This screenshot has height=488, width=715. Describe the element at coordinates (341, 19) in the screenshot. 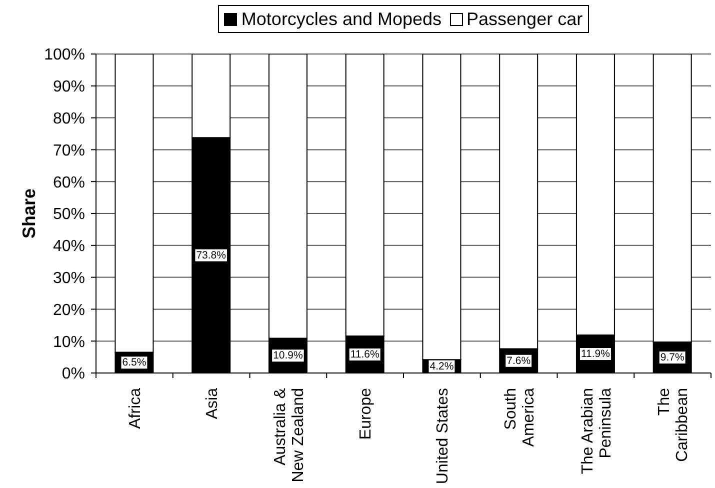

I see `legend-label: Motorcycles and Mopeds` at that location.